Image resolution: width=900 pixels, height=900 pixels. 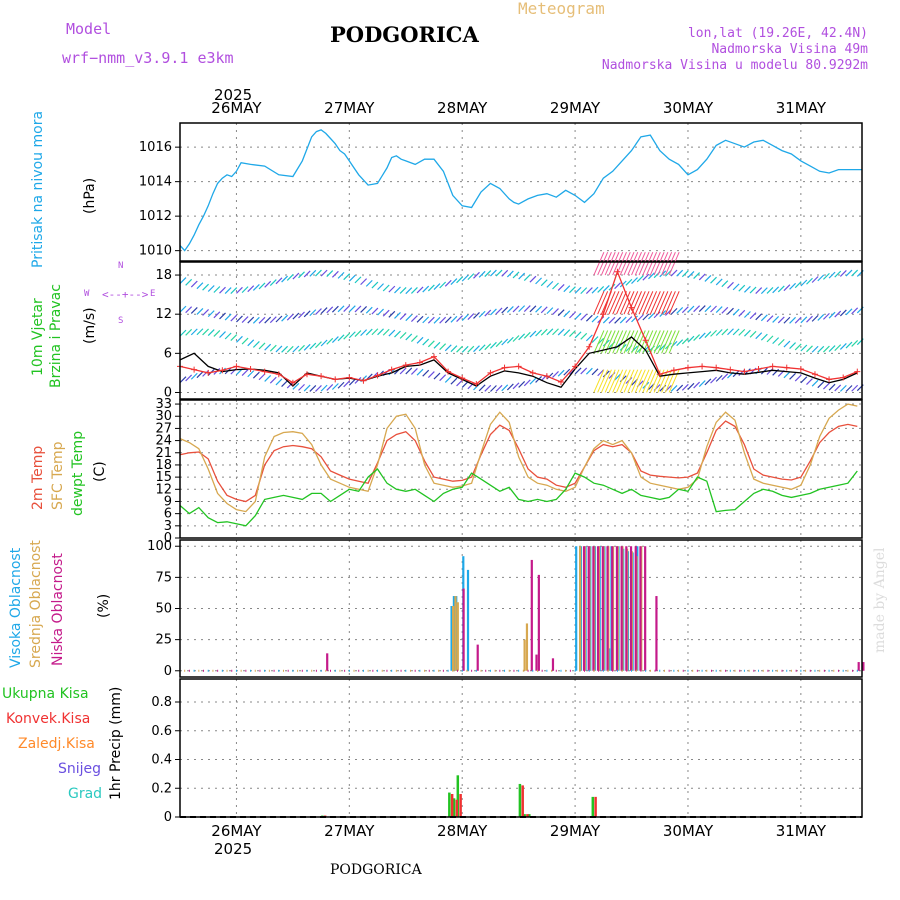 What do you see at coordinates (163, 314) in the screenshot?
I see `y-tick-label: 12` at bounding box center [163, 314].